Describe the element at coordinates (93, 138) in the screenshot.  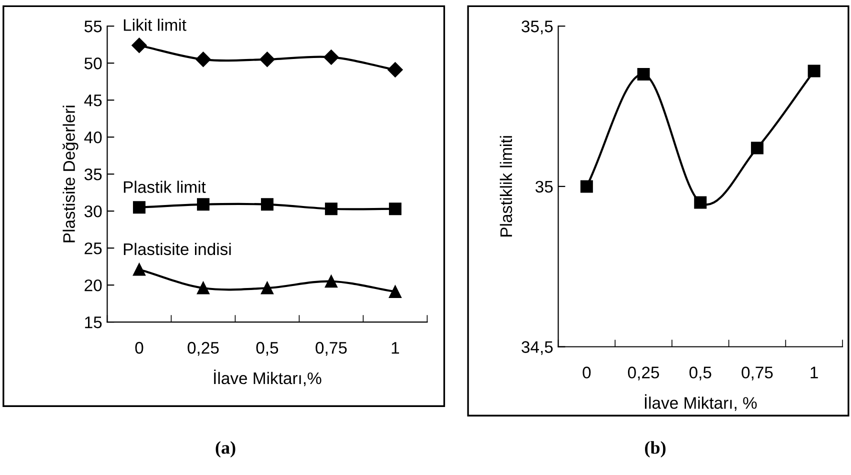
I see `y-tick-label: 40` at that location.